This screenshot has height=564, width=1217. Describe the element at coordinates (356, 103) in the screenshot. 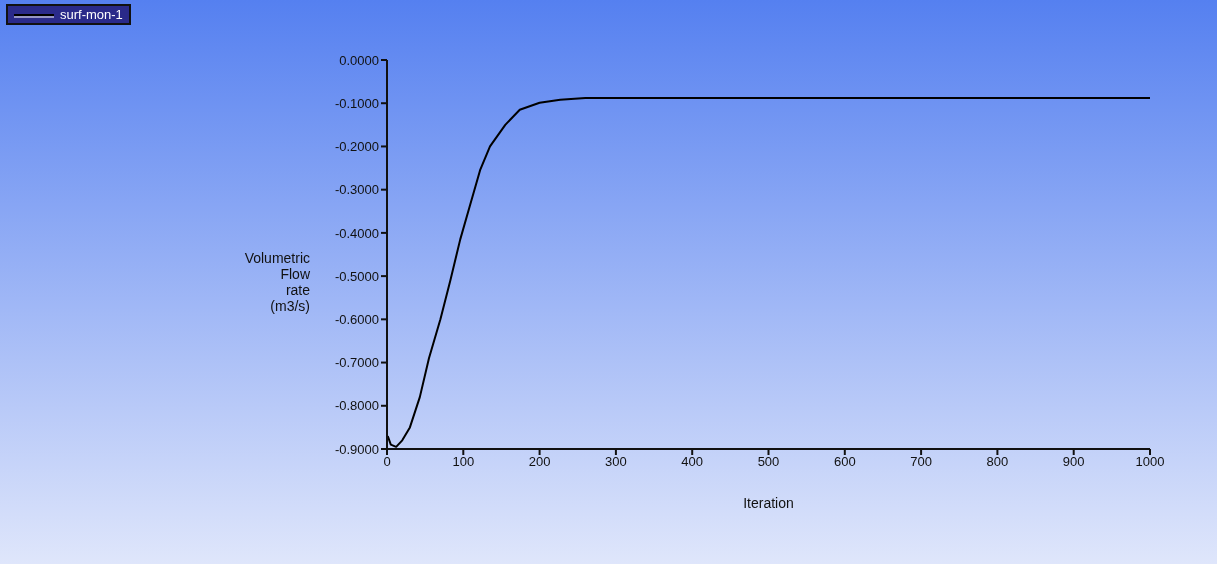

I see `y-tick-label: -0.1000` at that location.